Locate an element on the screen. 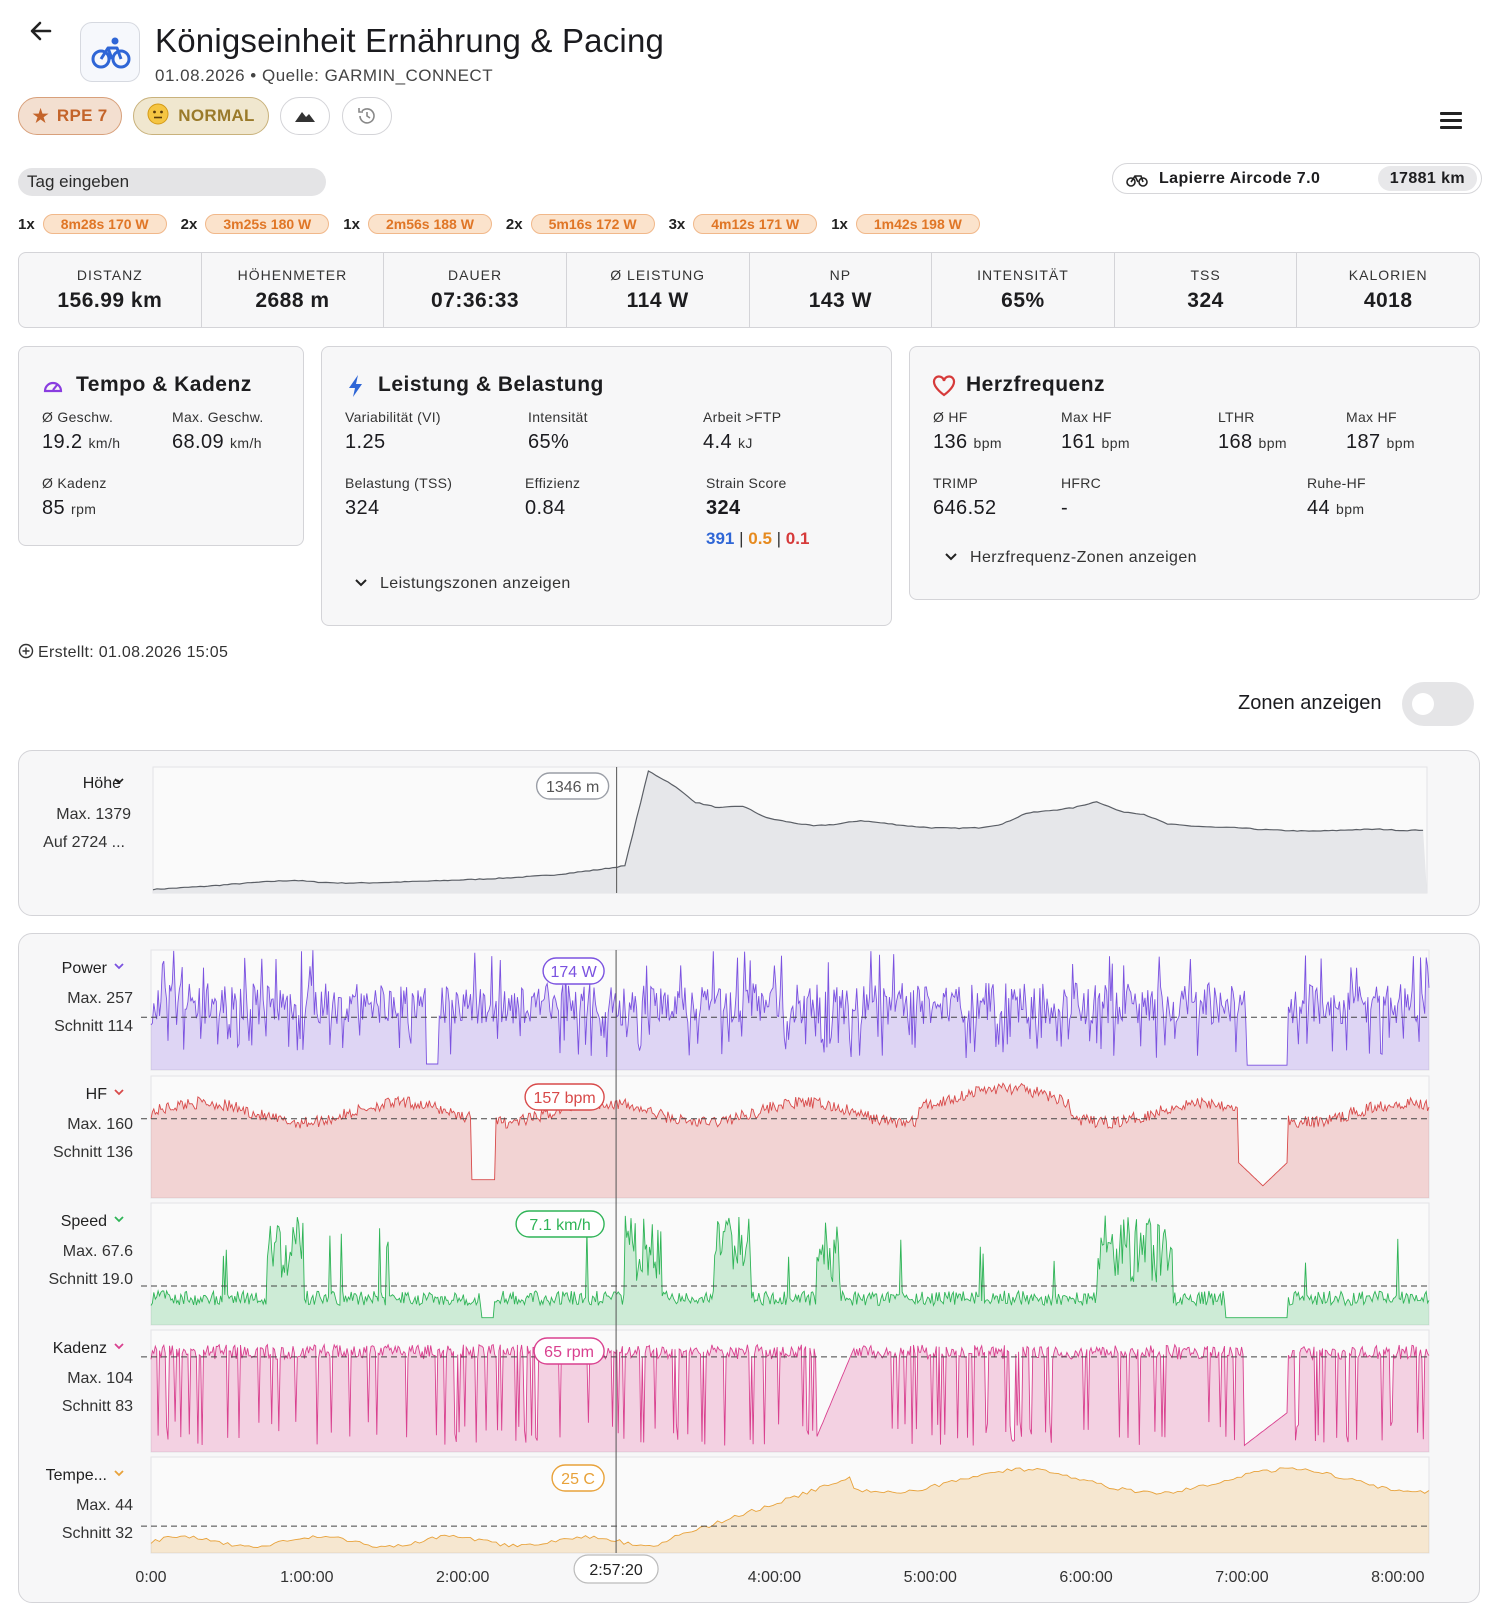 The image size is (1500, 1609). stat-label: DAUER is located at coordinates (475, 275).